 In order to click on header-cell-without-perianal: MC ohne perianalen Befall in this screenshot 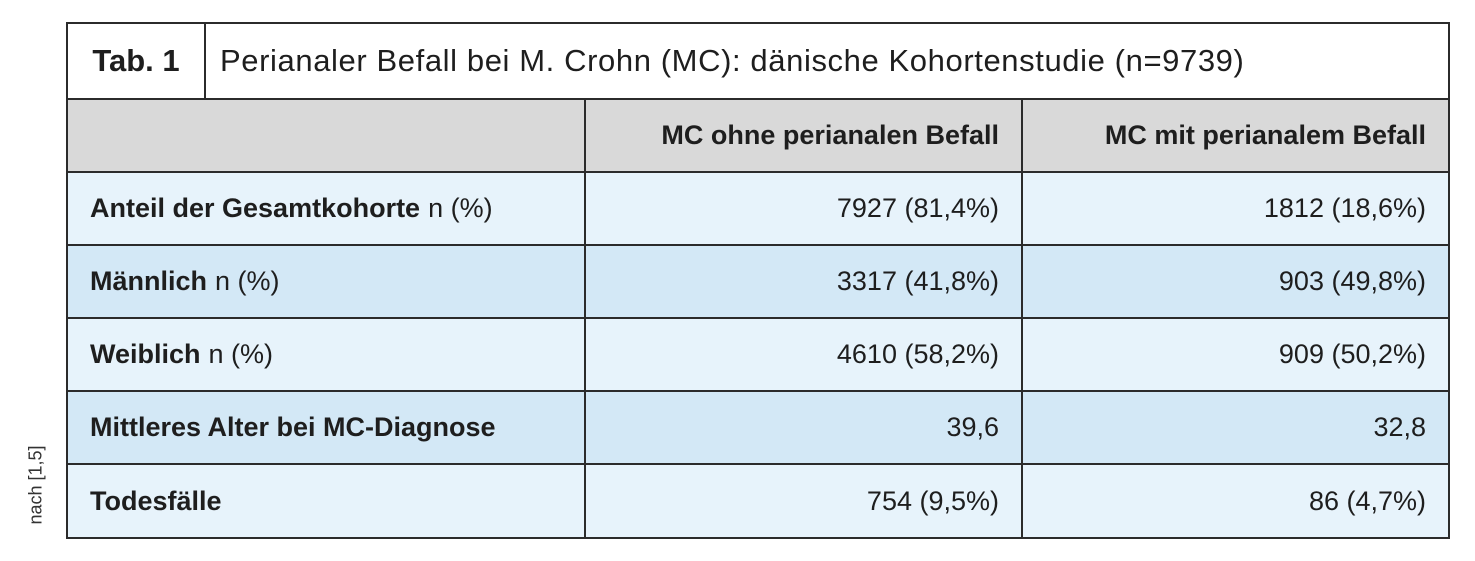, I will do `click(804, 135)`.